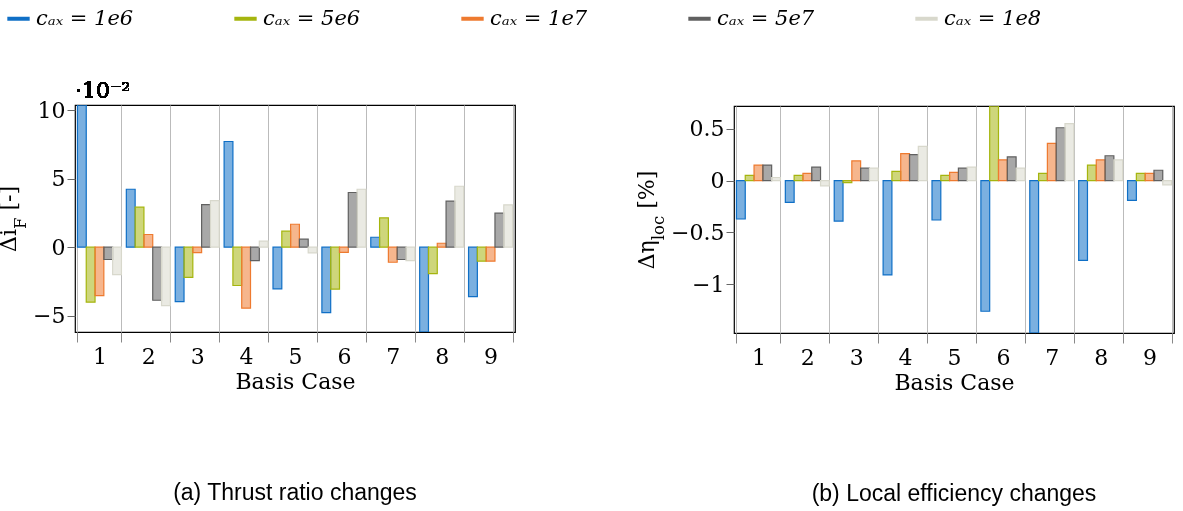 This screenshot has width=1183, height=511. Describe the element at coordinates (51, 110) in the screenshot. I see `y-tick-label: 10` at that location.